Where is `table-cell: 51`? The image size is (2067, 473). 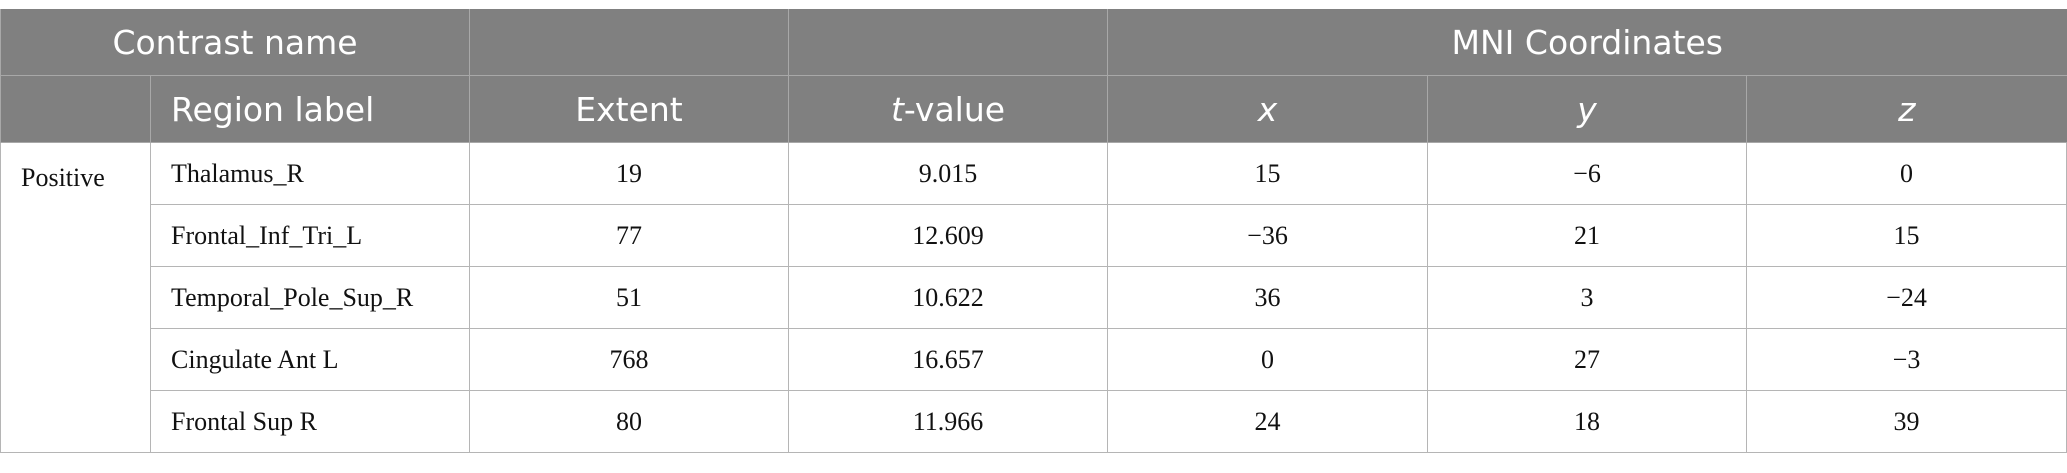 table-cell: 51 is located at coordinates (629, 297).